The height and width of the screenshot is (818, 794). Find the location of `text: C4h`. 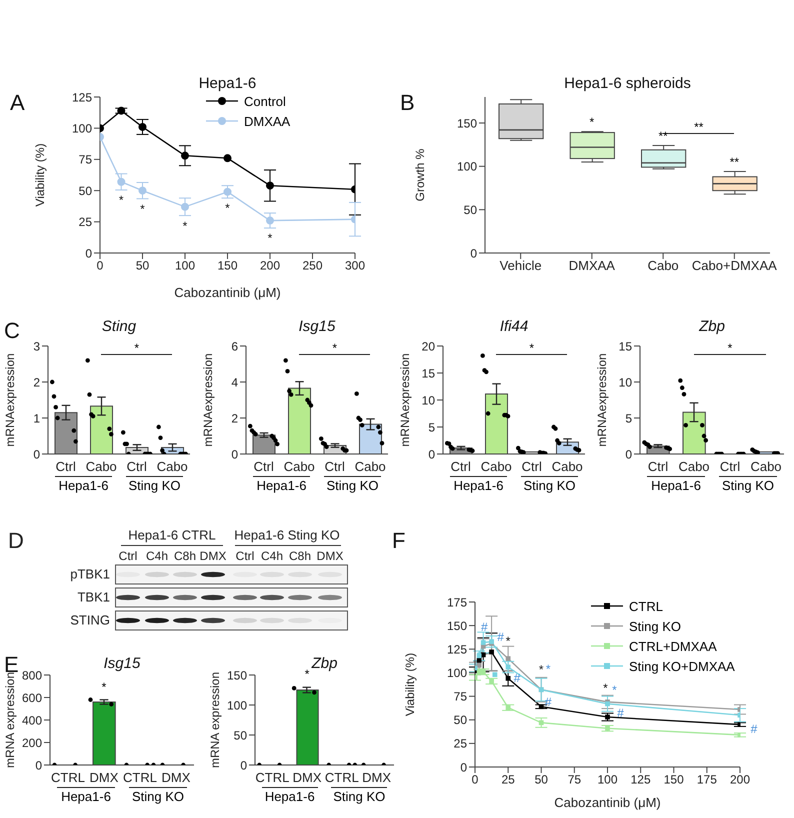

text: C4h is located at coordinates (157, 556).